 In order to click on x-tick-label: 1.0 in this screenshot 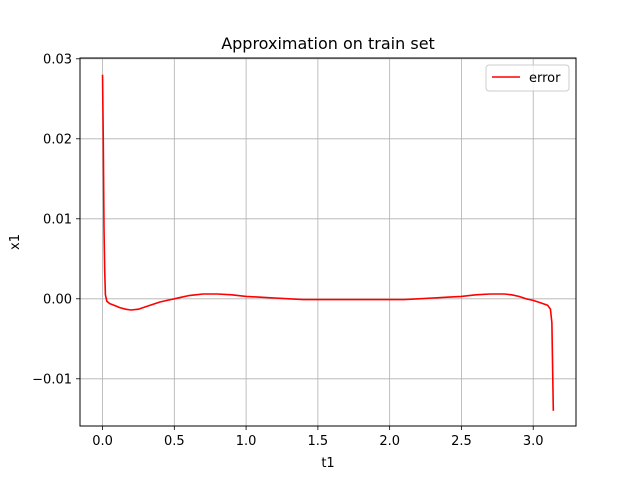, I will do `click(246, 441)`.